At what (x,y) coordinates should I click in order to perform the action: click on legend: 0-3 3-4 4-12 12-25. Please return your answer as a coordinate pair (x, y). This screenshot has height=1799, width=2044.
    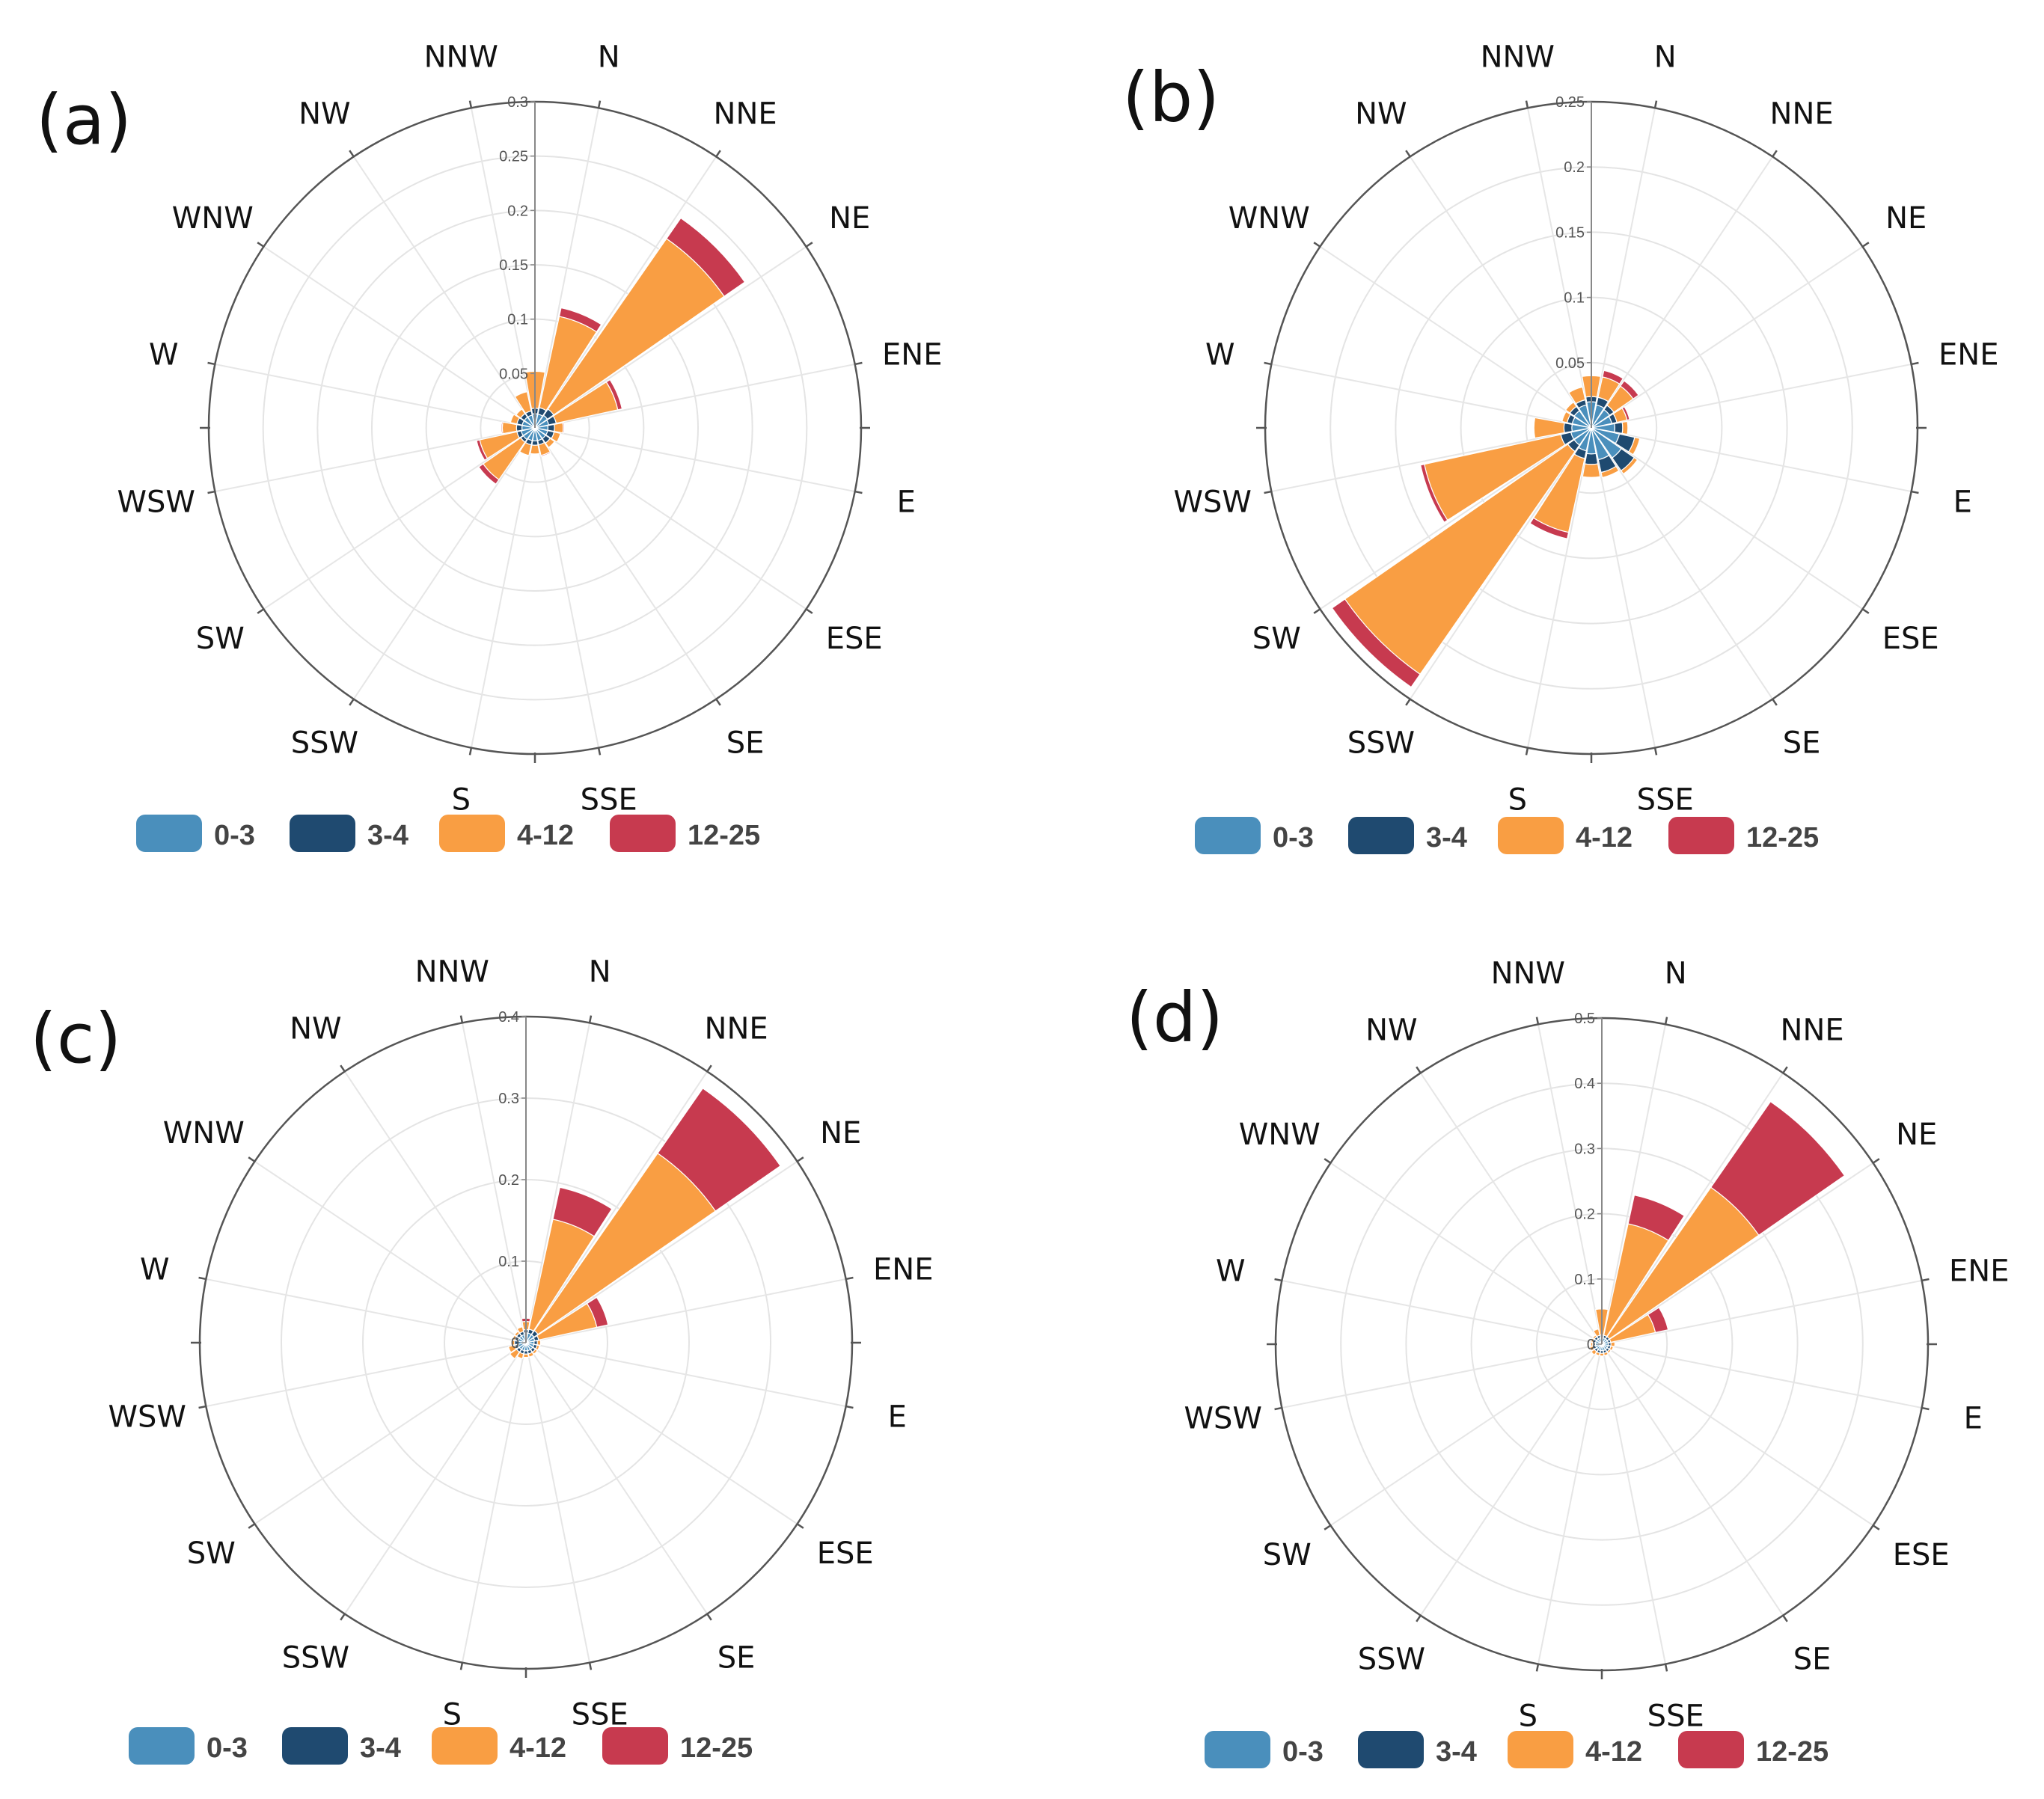
    Looking at the image, I should click on (441, 1746).